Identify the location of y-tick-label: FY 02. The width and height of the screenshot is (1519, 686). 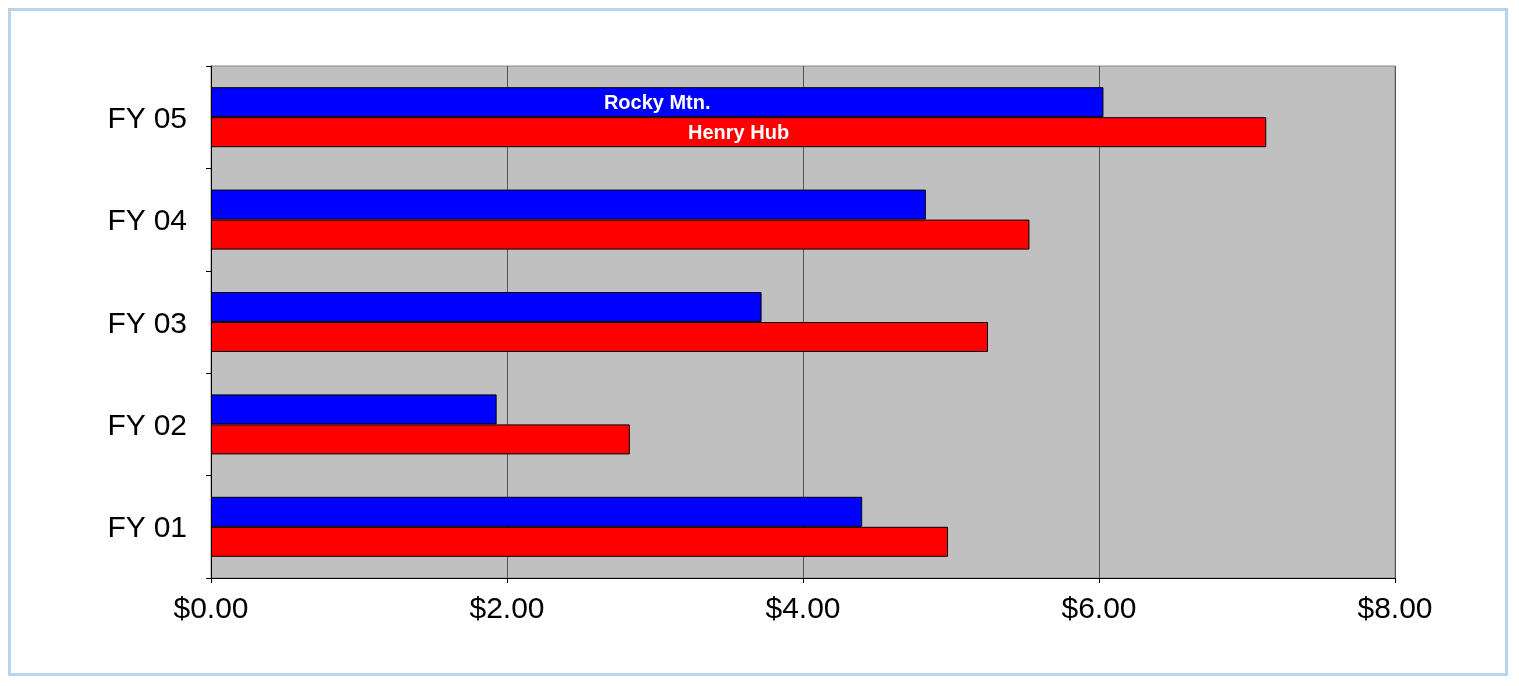
(147, 424).